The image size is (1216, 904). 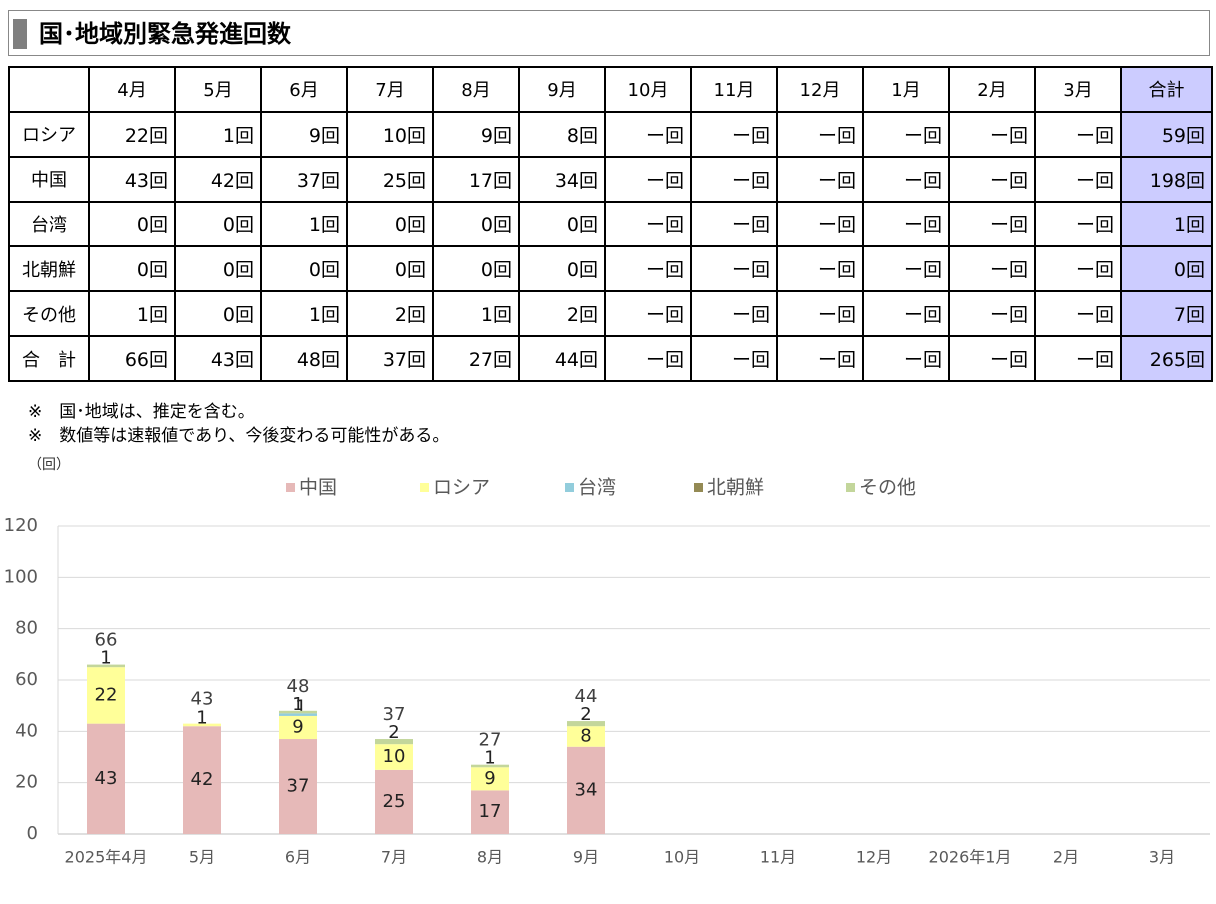 I want to click on table-cell: 34回, so click(x=562, y=179).